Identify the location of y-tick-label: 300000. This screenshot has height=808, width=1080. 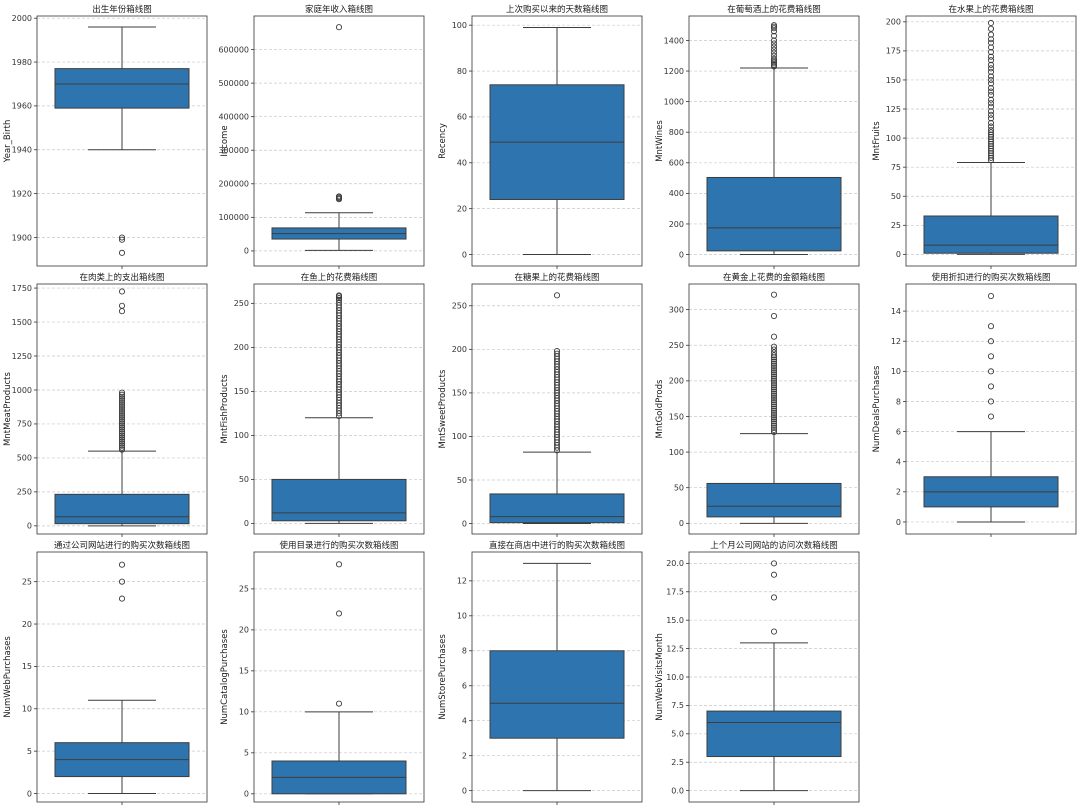
(233, 150).